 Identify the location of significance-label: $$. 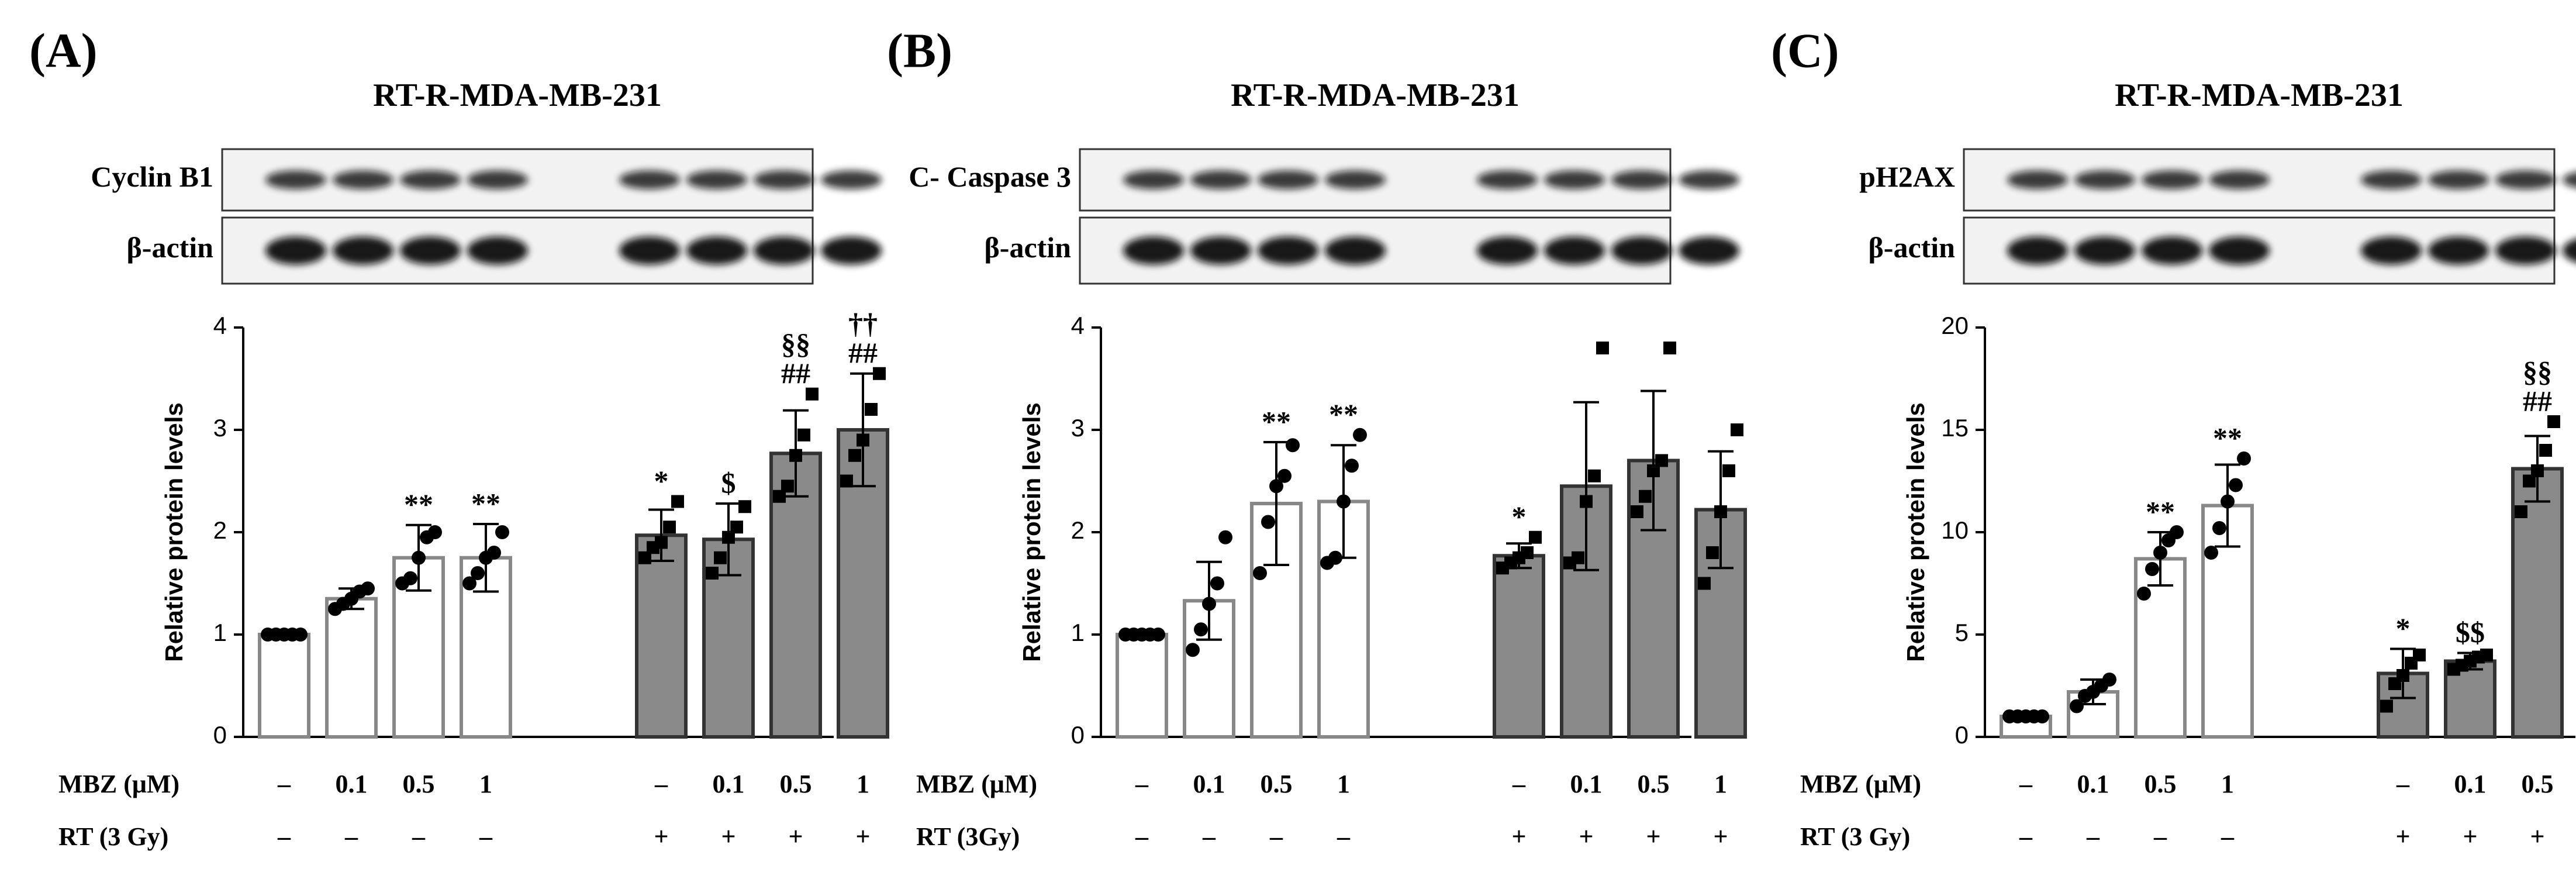
(2471, 632).